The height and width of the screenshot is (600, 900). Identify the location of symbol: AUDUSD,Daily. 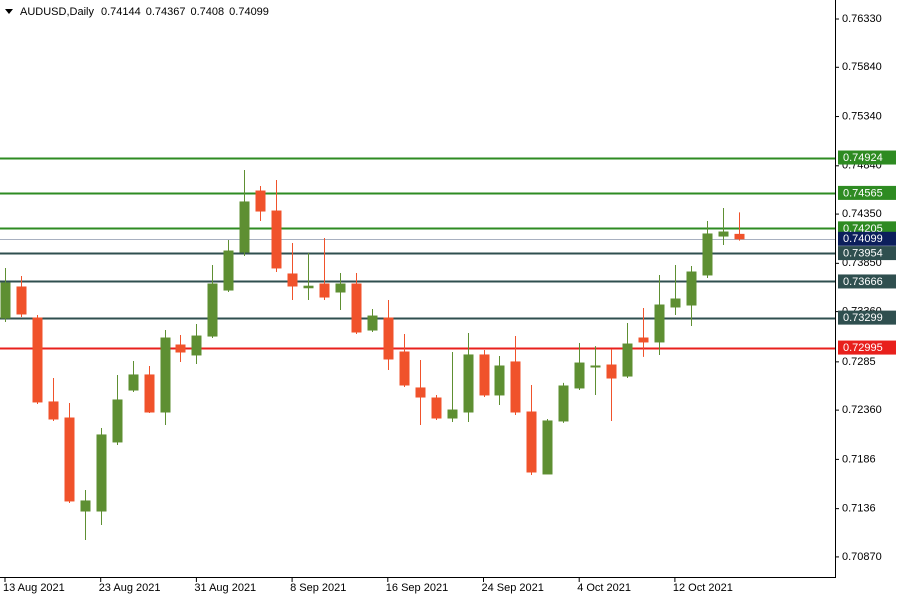
(57, 12).